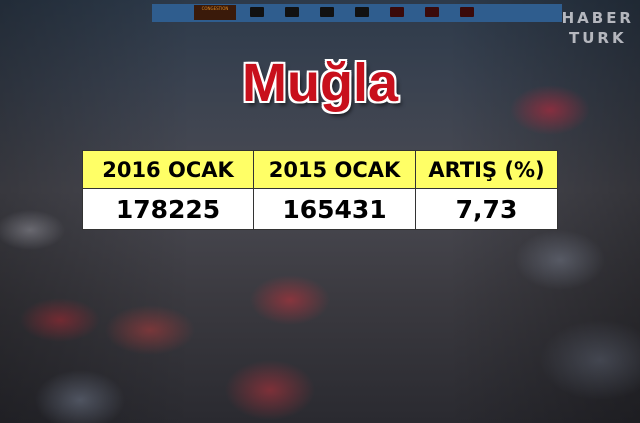  I want to click on table-header-row: 2016 OCAK 2015 OCAK ARTIŞ (%), so click(320, 169).